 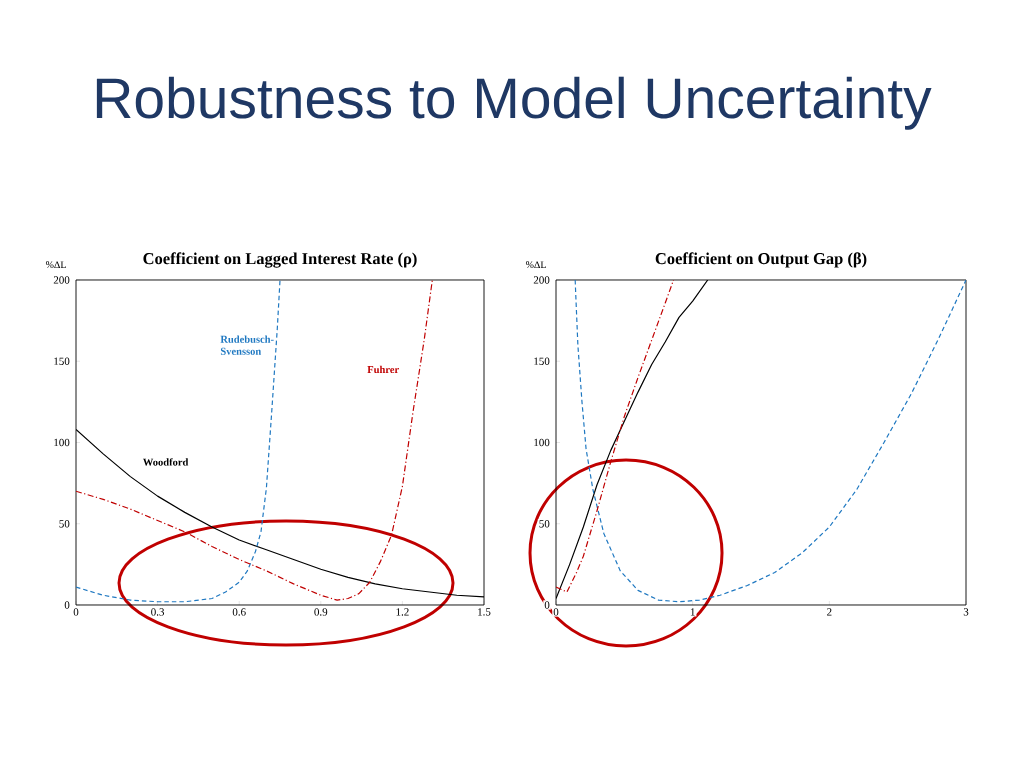 What do you see at coordinates (692, 612) in the screenshot?
I see `x-tick-label: 1` at bounding box center [692, 612].